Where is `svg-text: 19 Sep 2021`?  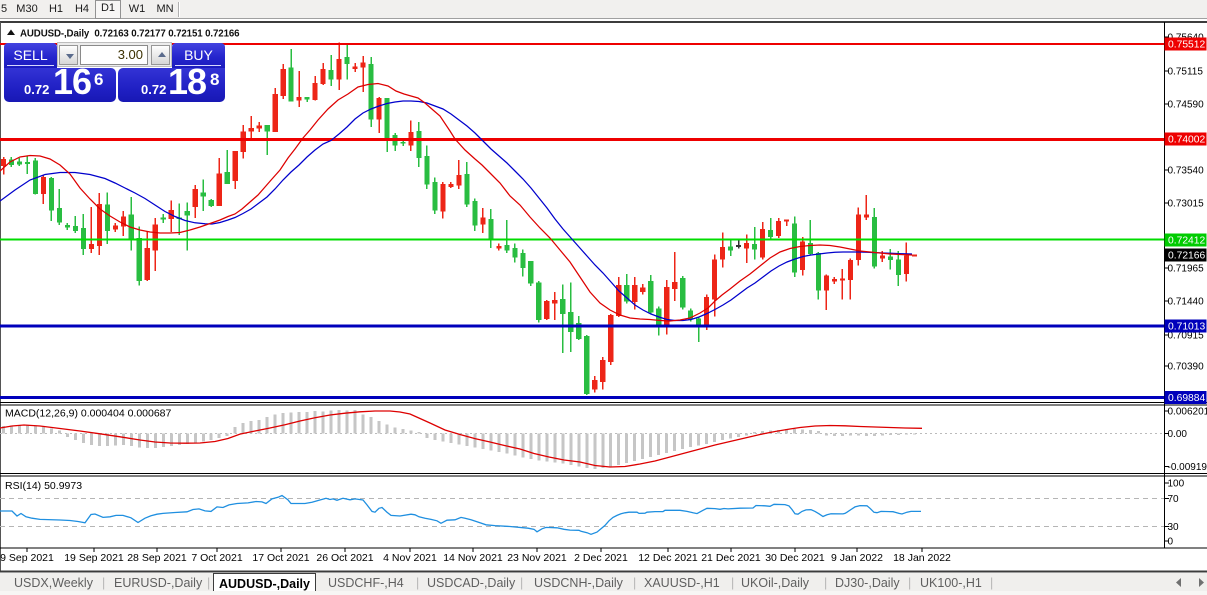
svg-text: 19 Sep 2021 is located at coordinates (94, 558).